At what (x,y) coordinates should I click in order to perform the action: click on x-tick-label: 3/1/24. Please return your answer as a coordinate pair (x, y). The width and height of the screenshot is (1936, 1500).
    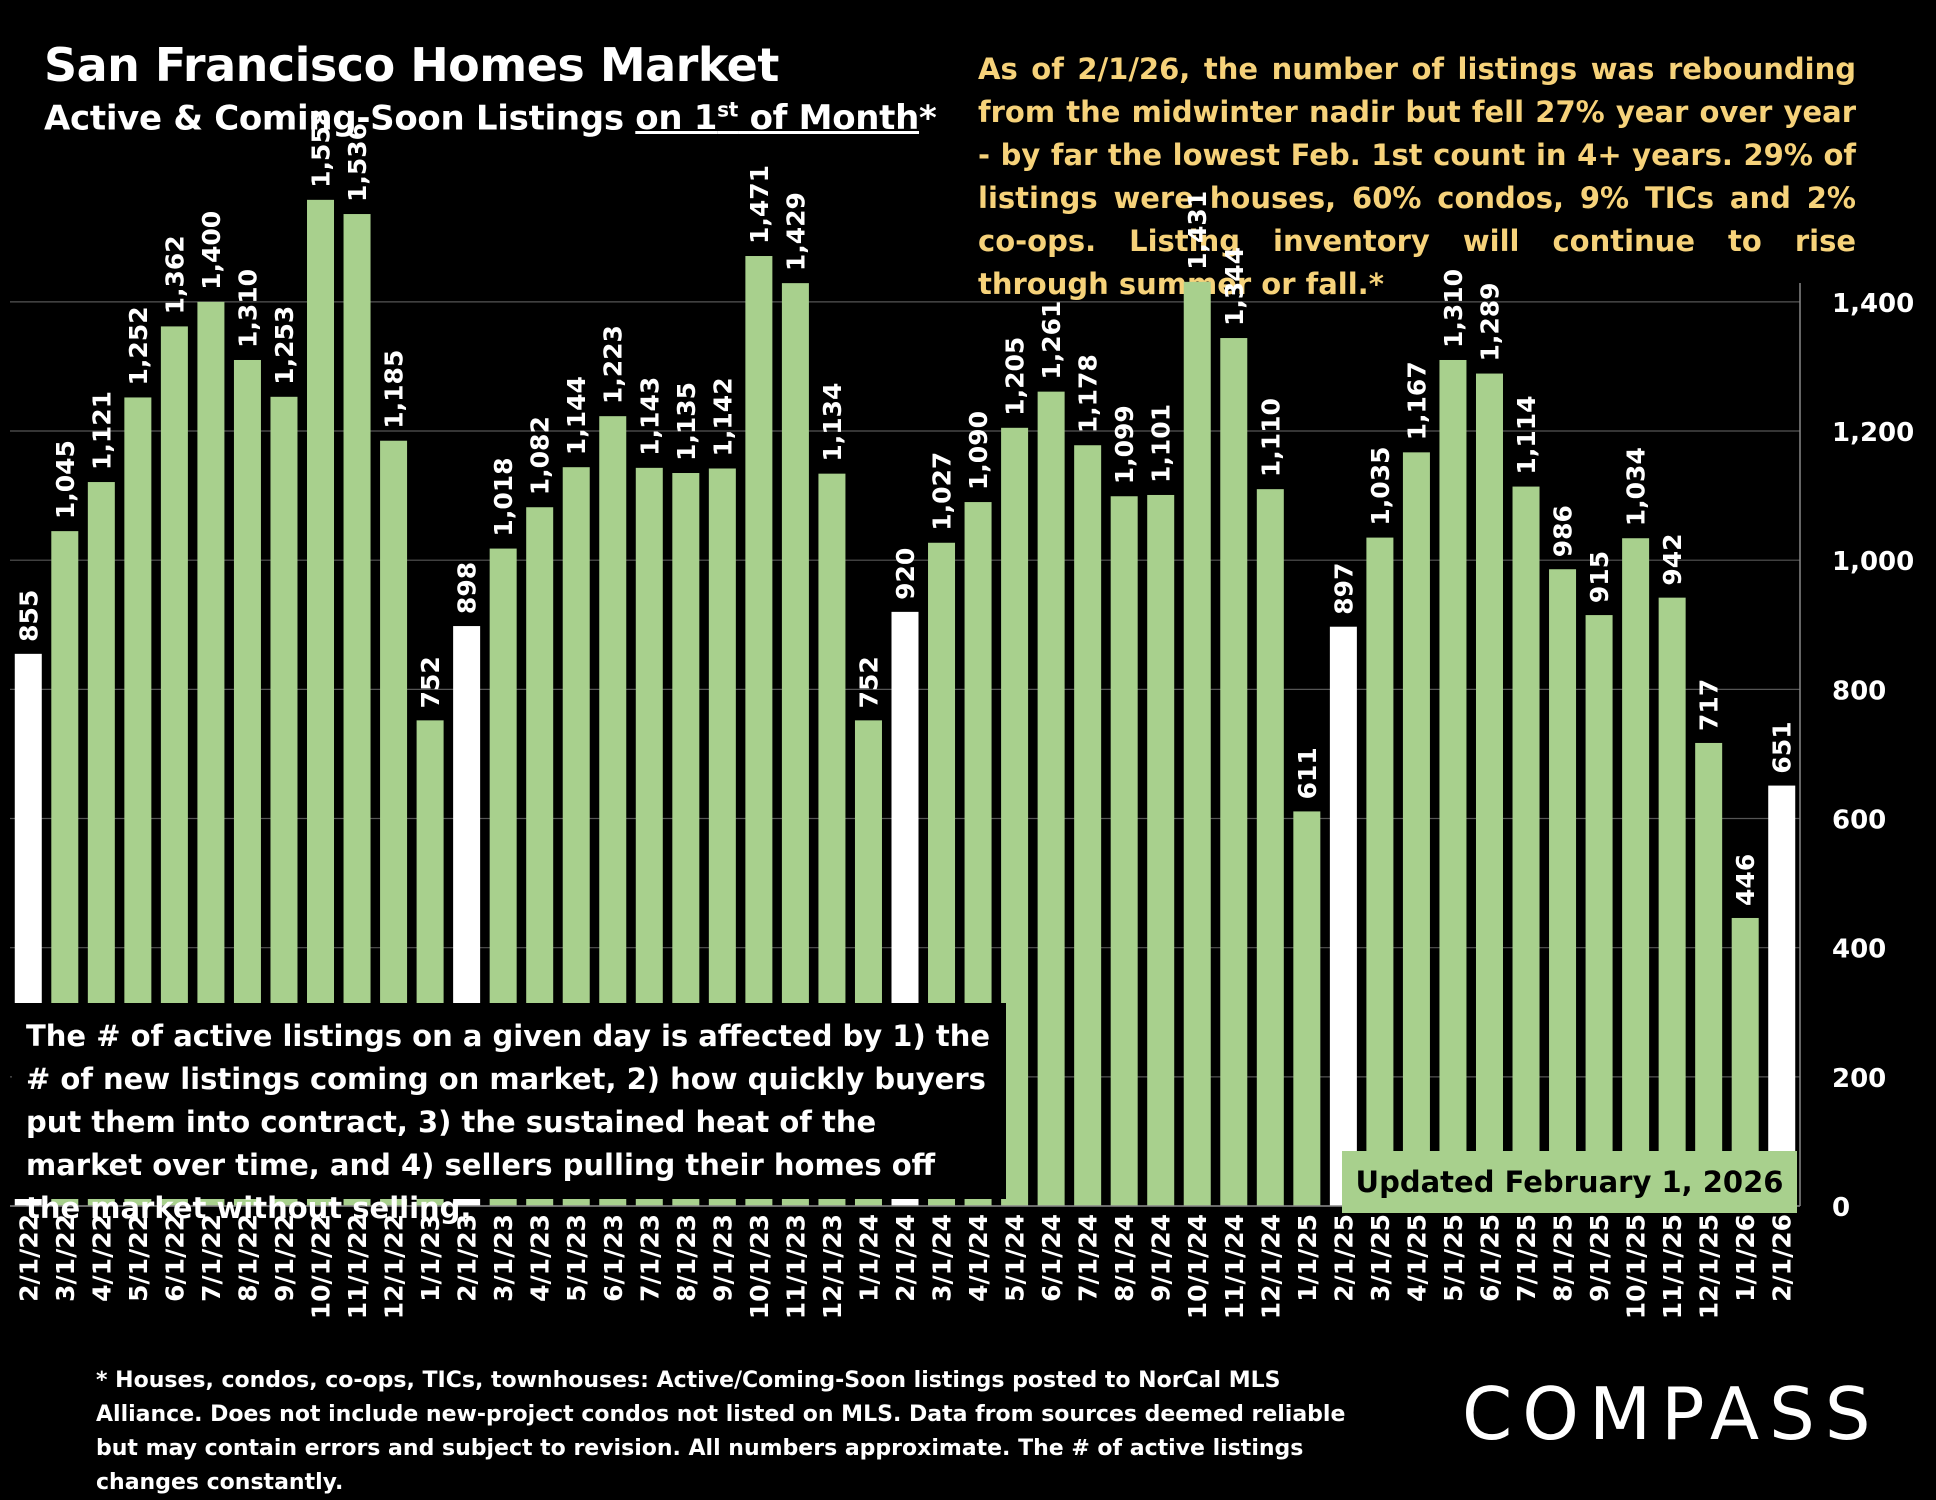
    Looking at the image, I should click on (942, 1258).